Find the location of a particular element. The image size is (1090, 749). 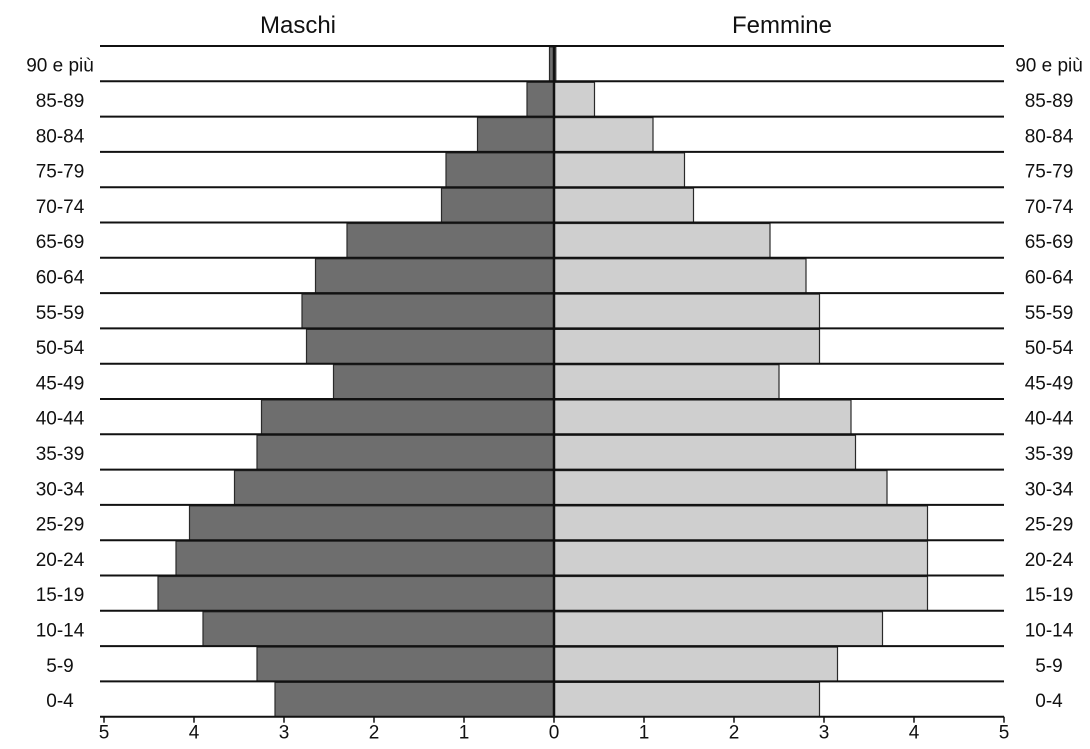

age-label-right: 20-24 is located at coordinates (1049, 560).